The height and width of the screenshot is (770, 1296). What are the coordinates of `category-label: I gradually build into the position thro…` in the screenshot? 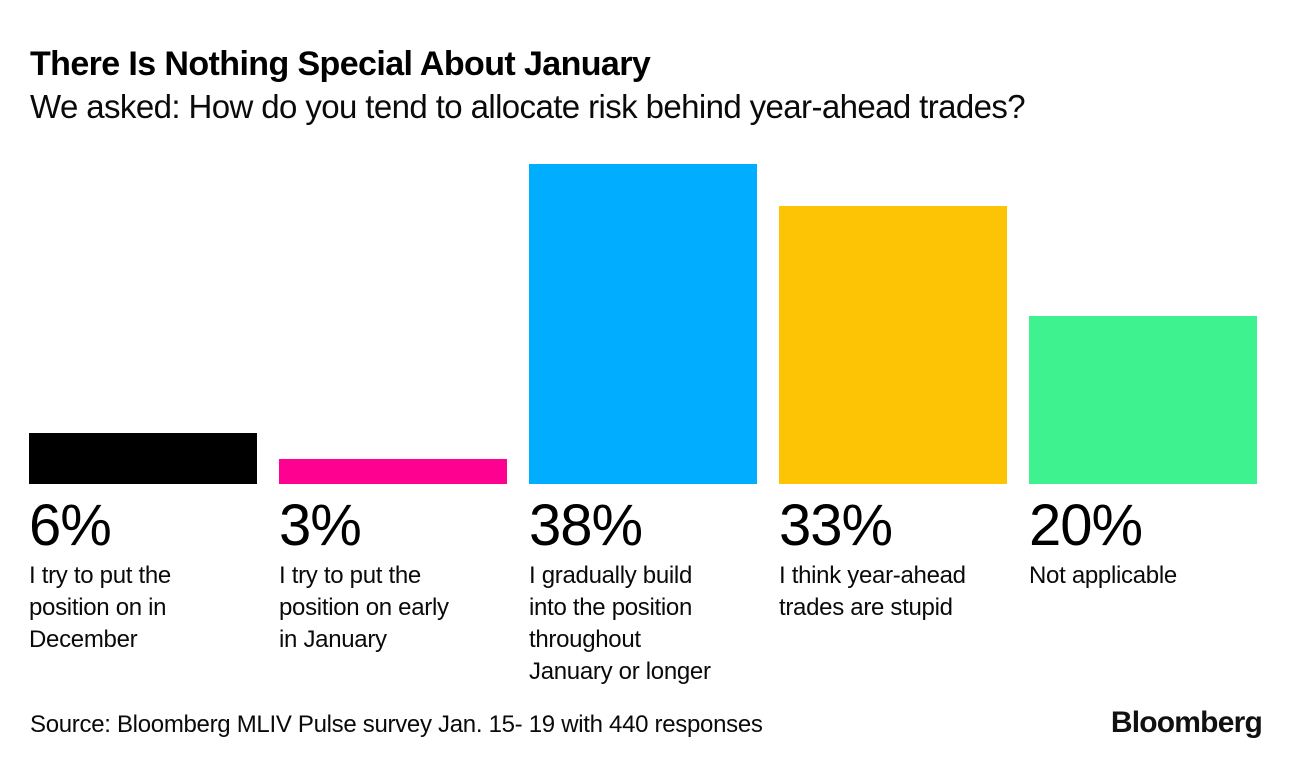 It's located at (620, 623).